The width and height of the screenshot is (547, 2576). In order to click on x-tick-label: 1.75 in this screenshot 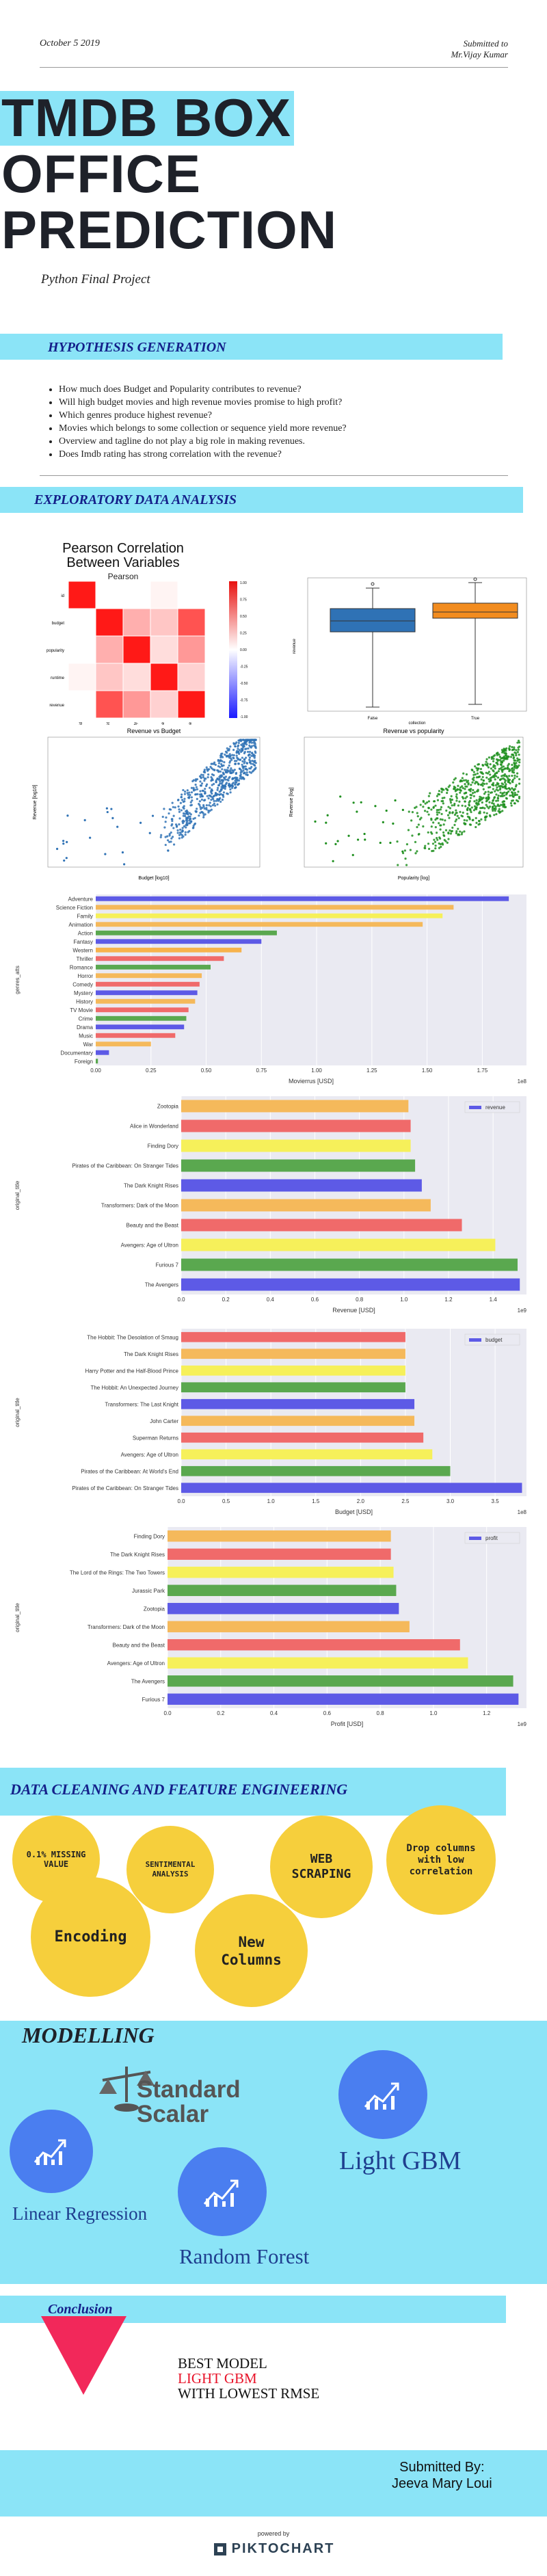, I will do `click(482, 1070)`.